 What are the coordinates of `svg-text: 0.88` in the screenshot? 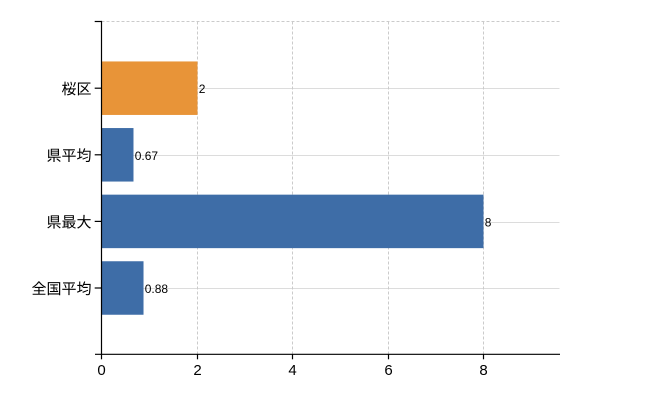 It's located at (157, 289).